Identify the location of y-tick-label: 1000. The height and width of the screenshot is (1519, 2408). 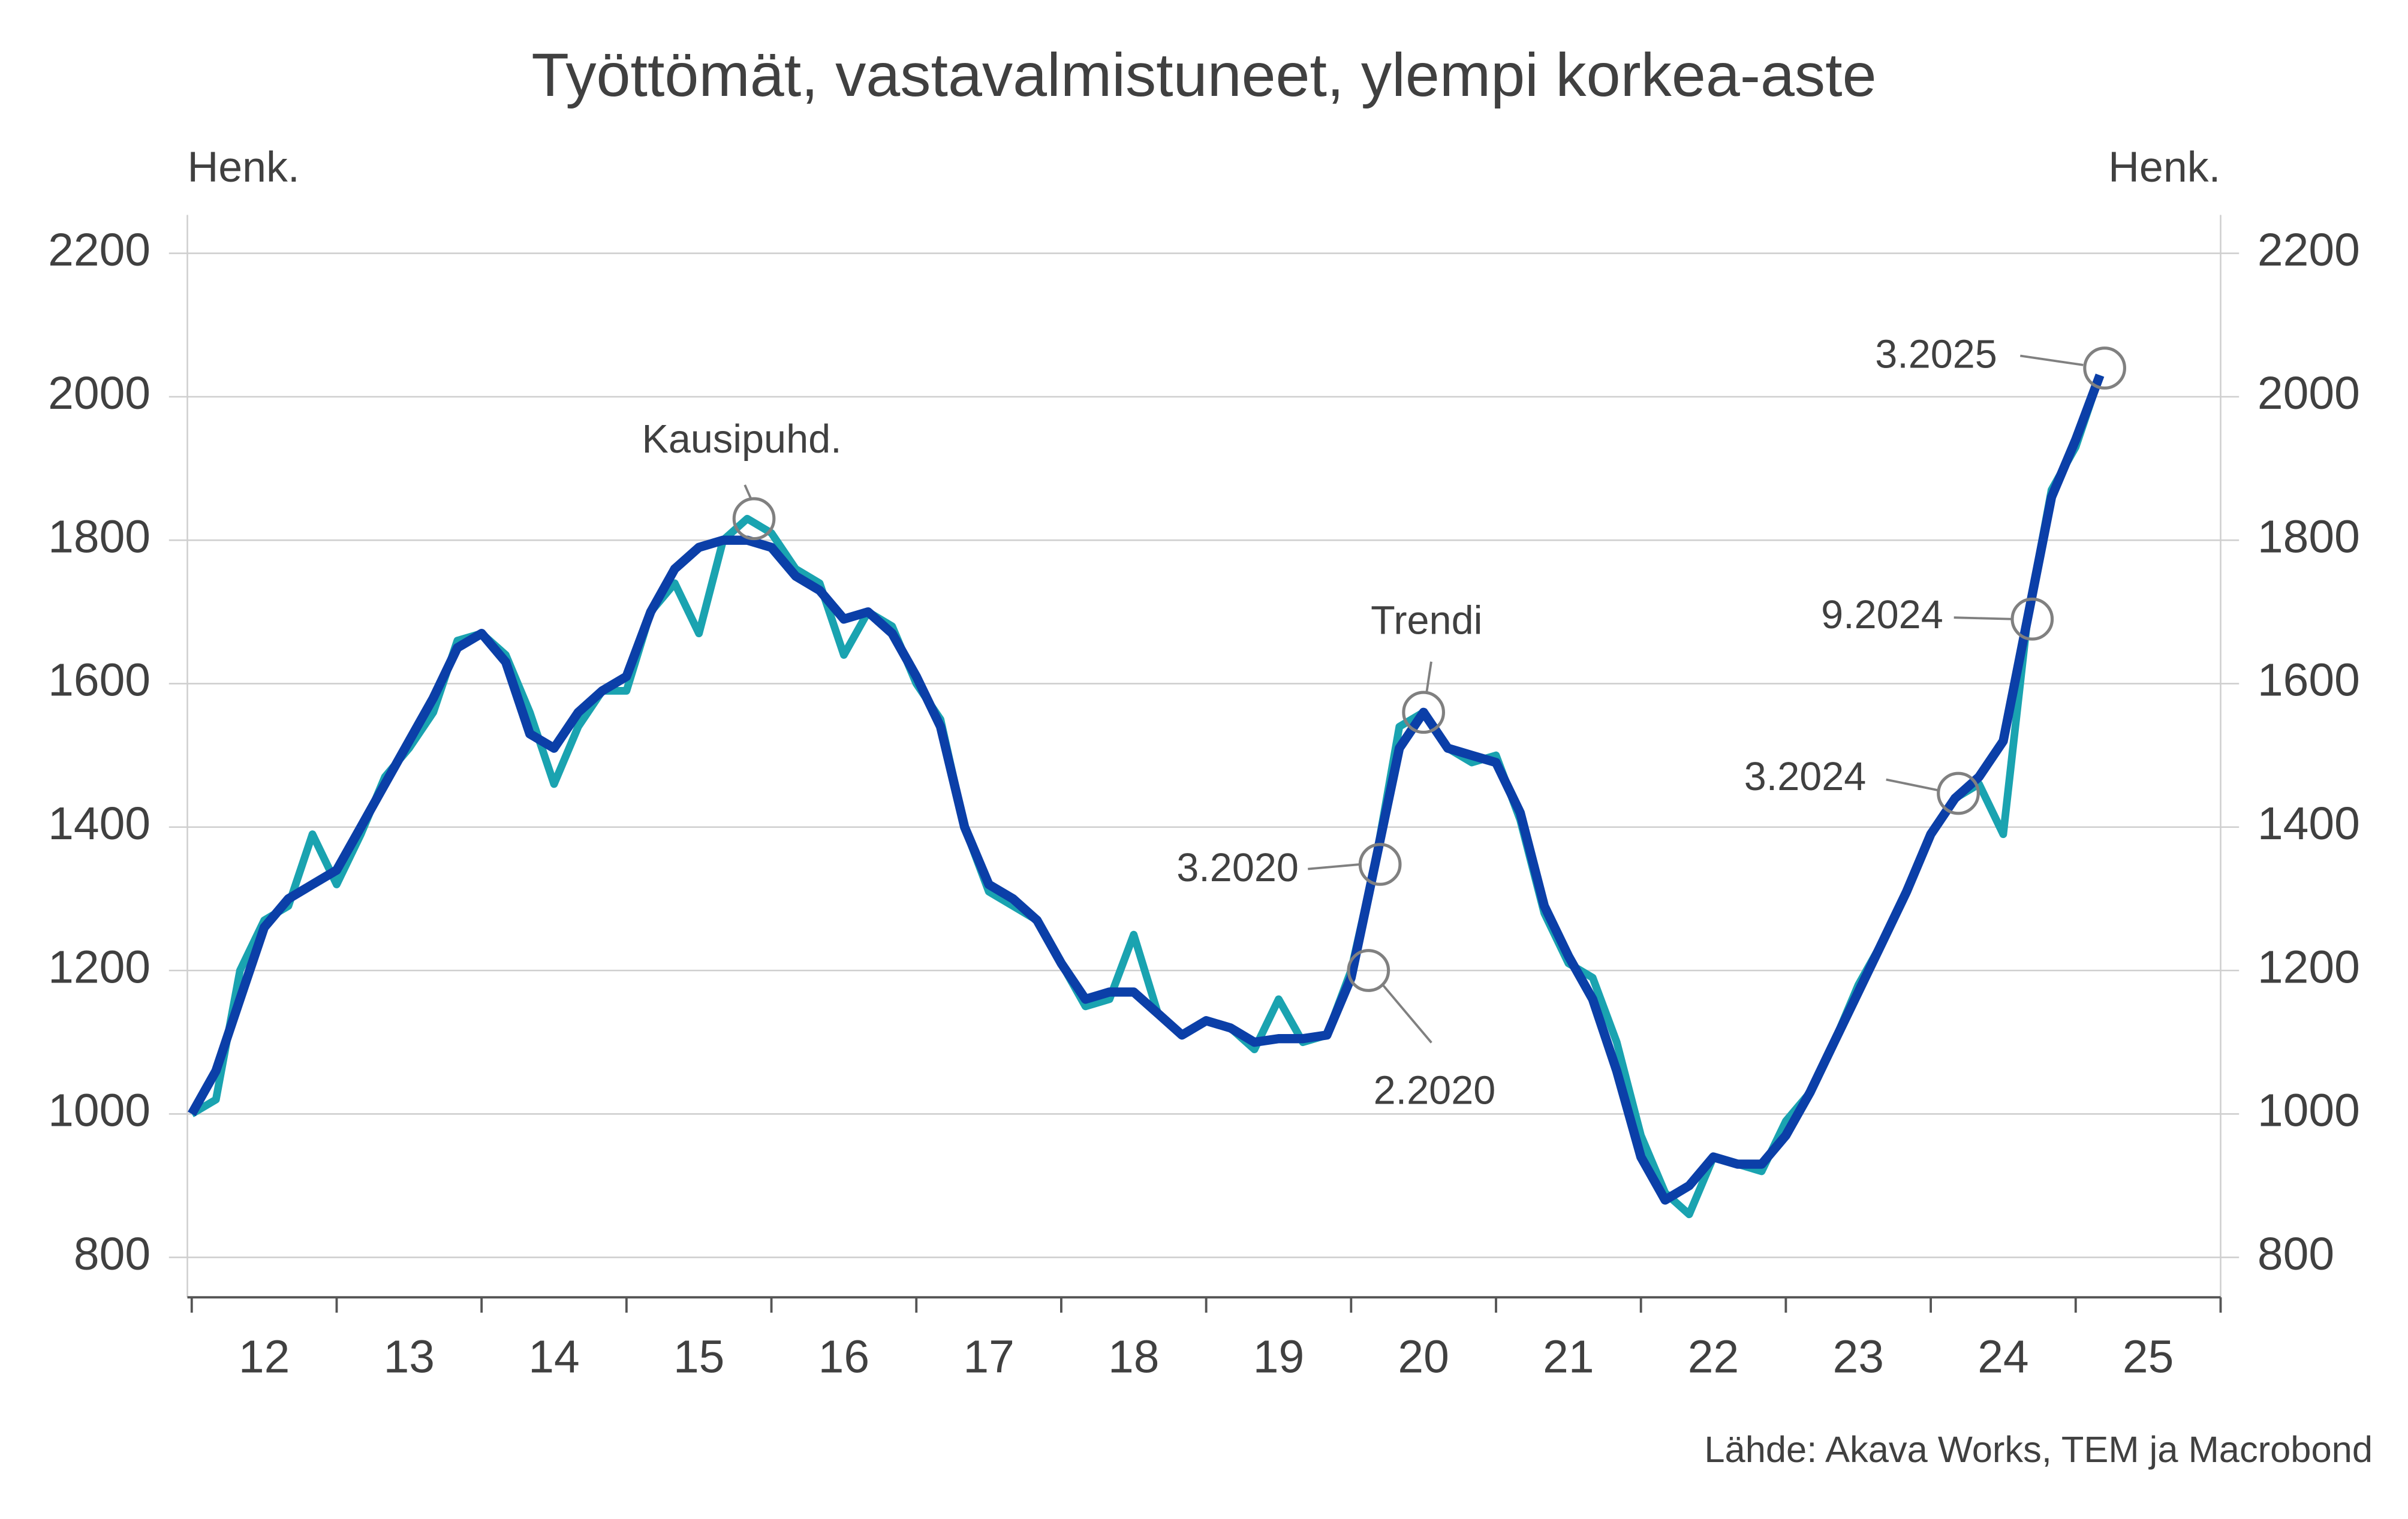
(99, 1111).